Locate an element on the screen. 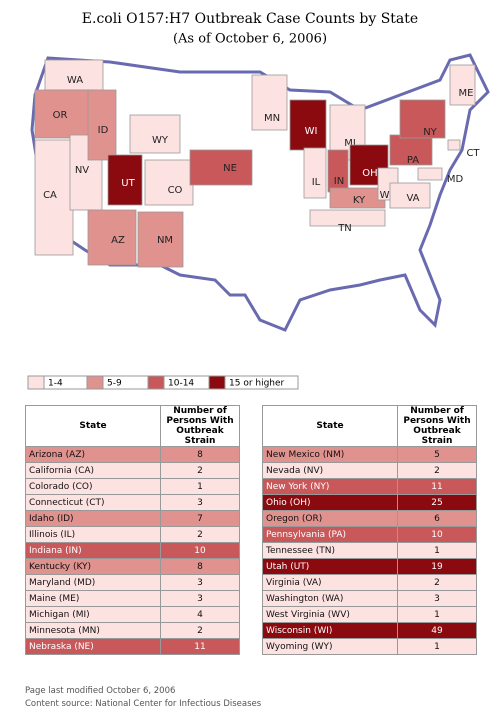 The height and width of the screenshot is (725, 500). table-row: Tennessee (TN) 1 is located at coordinates (369, 550).